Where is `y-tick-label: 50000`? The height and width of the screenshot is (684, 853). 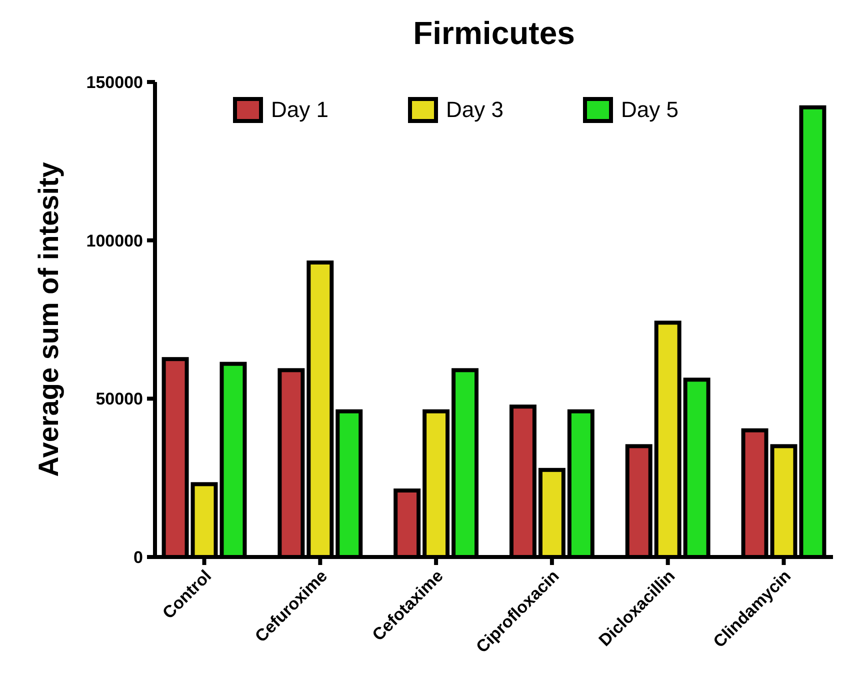 y-tick-label: 50000 is located at coordinates (119, 399).